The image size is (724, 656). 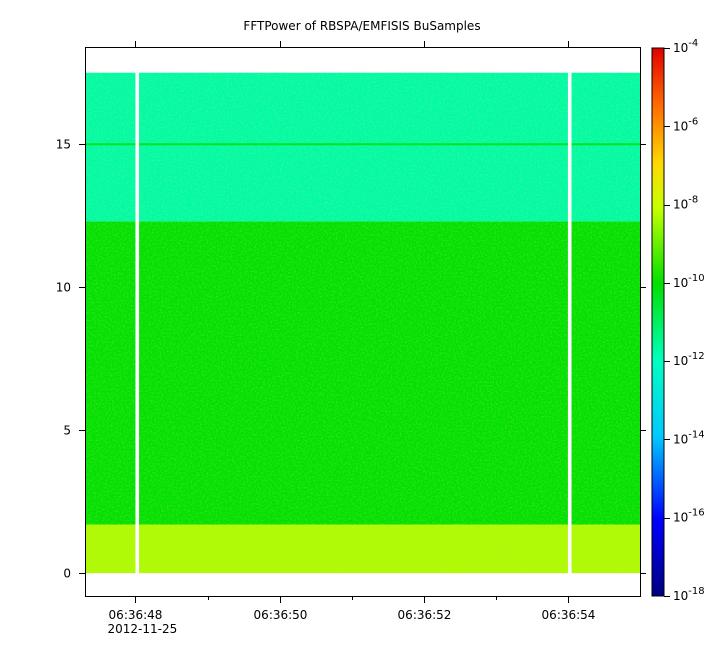 What do you see at coordinates (281, 615) in the screenshot?
I see `x-tick-label: 06:36:50` at bounding box center [281, 615].